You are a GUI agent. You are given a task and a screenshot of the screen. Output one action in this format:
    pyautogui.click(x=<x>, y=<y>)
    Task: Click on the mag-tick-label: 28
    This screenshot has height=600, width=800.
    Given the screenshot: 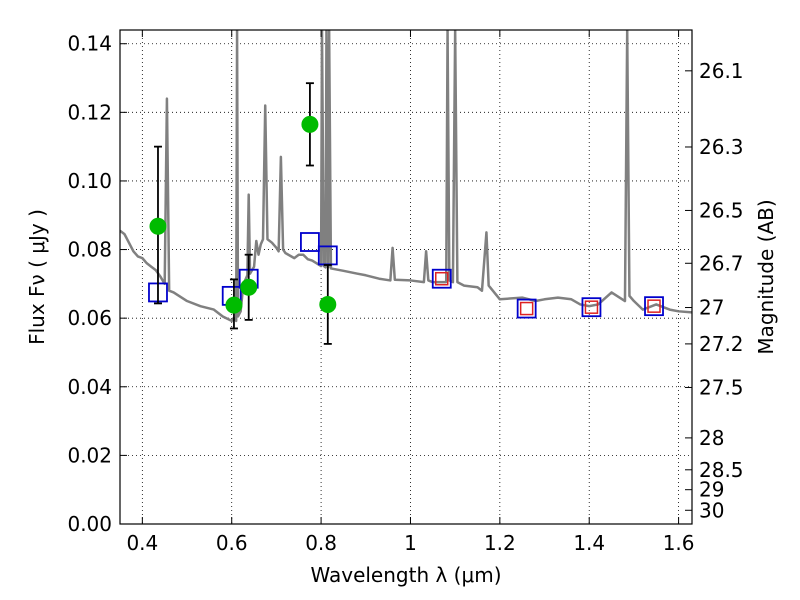 What is the action you would take?
    pyautogui.click(x=711, y=438)
    